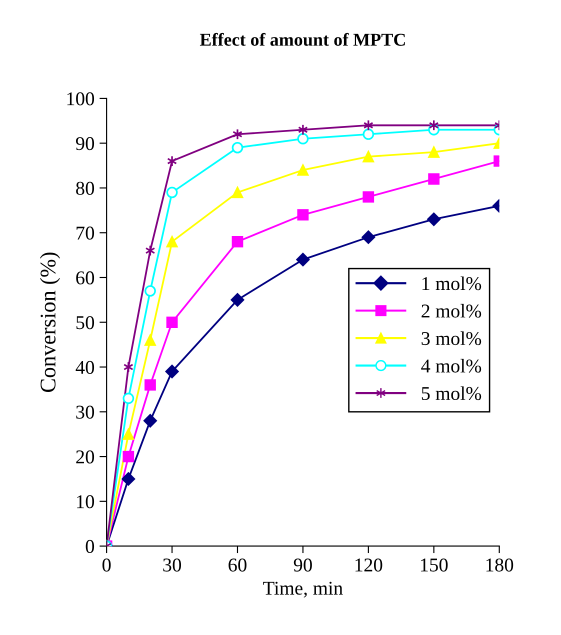 The width and height of the screenshot is (561, 635). I want to click on y-tick-label: 40, so click(85, 367).